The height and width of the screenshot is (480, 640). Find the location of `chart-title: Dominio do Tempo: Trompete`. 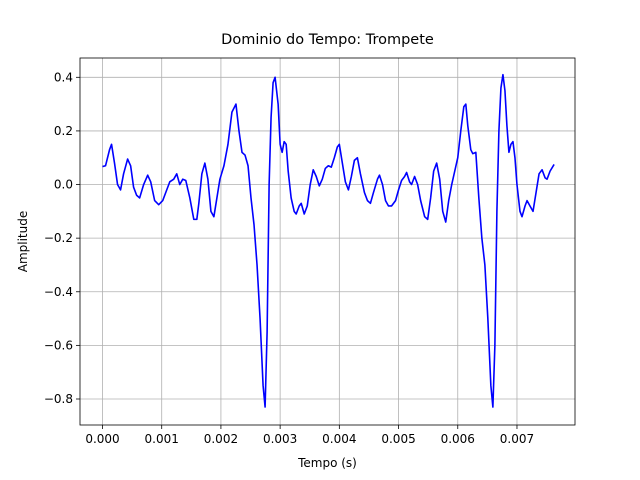

chart-title: Dominio do Tempo: Trompete is located at coordinates (327, 40).